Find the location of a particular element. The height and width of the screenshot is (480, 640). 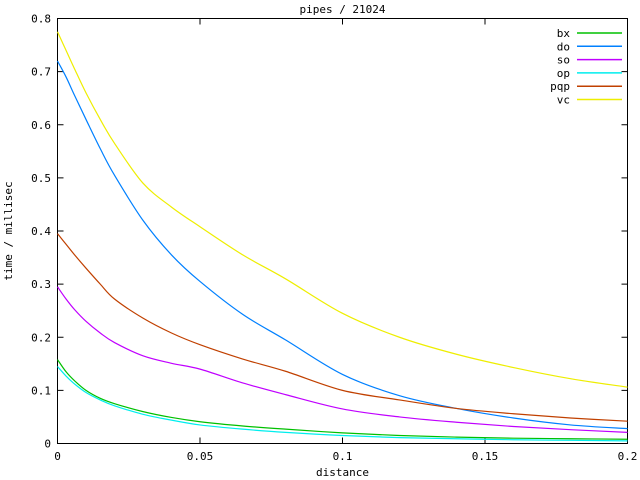

legend-label-bx: bx is located at coordinates (564, 33).